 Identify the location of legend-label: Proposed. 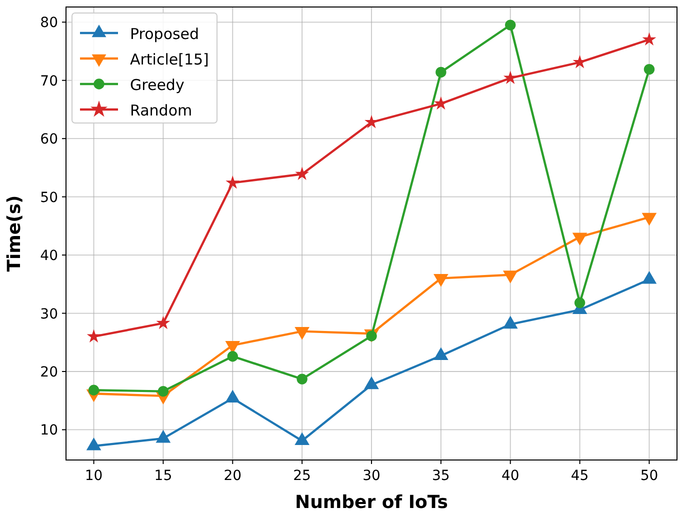
(165, 34).